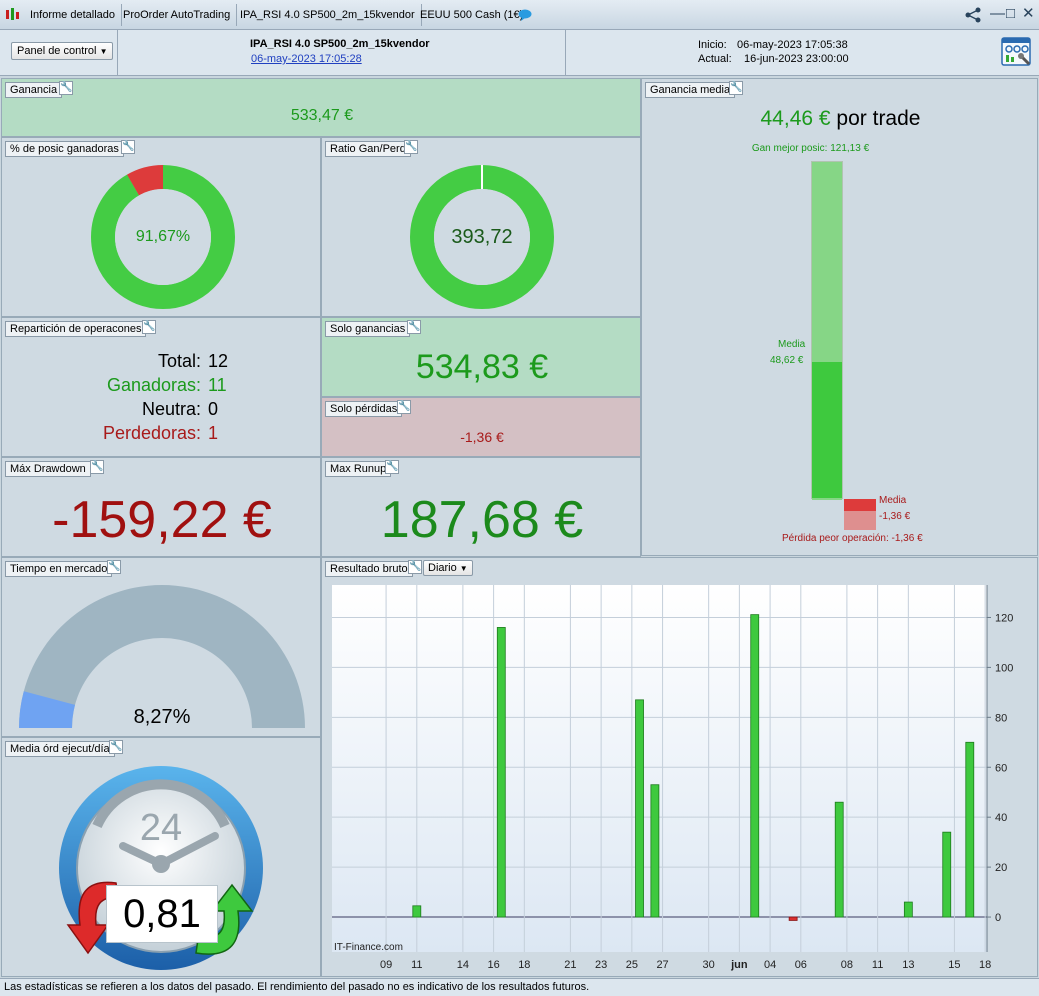 The height and width of the screenshot is (996, 1039). Describe the element at coordinates (1017, 52) in the screenshot. I see `dashboard-settings-icon` at that location.